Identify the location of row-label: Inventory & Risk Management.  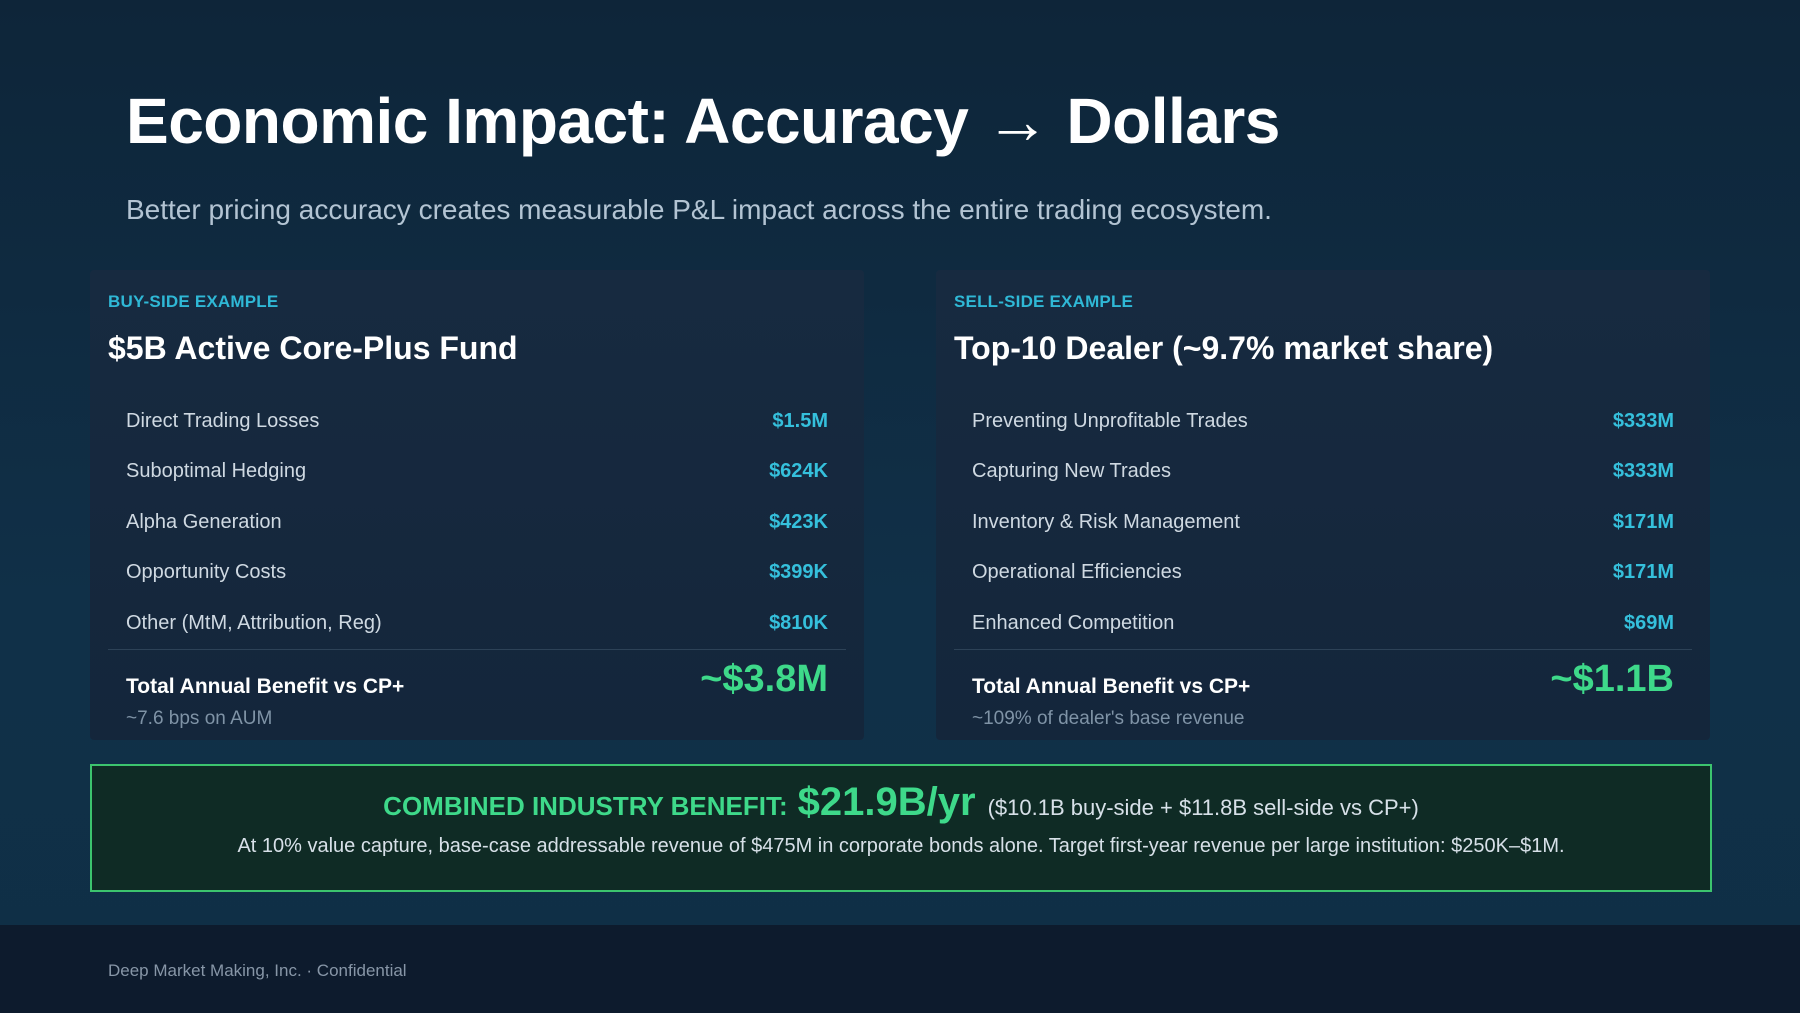
(1106, 521).